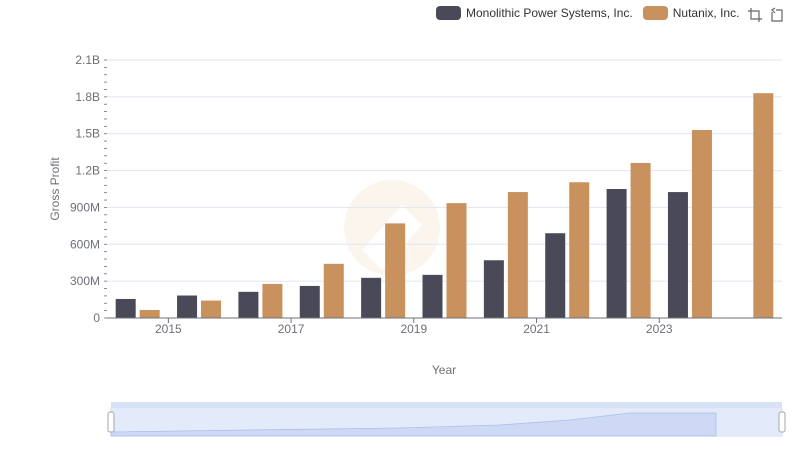  What do you see at coordinates (763, 206) in the screenshot?
I see `bar-nutanix-2024` at bounding box center [763, 206].